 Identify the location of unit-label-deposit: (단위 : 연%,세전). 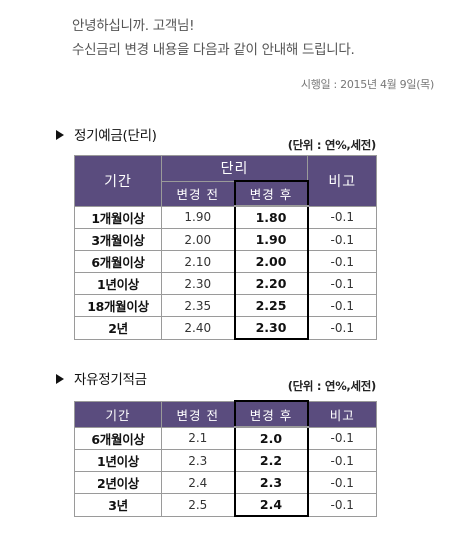
(332, 145).